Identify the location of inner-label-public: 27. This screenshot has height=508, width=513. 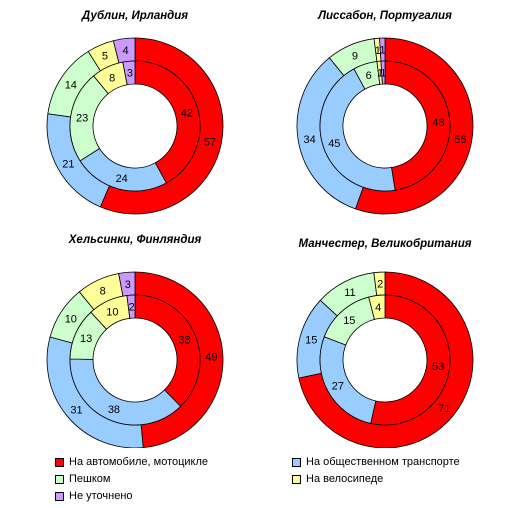
(338, 386).